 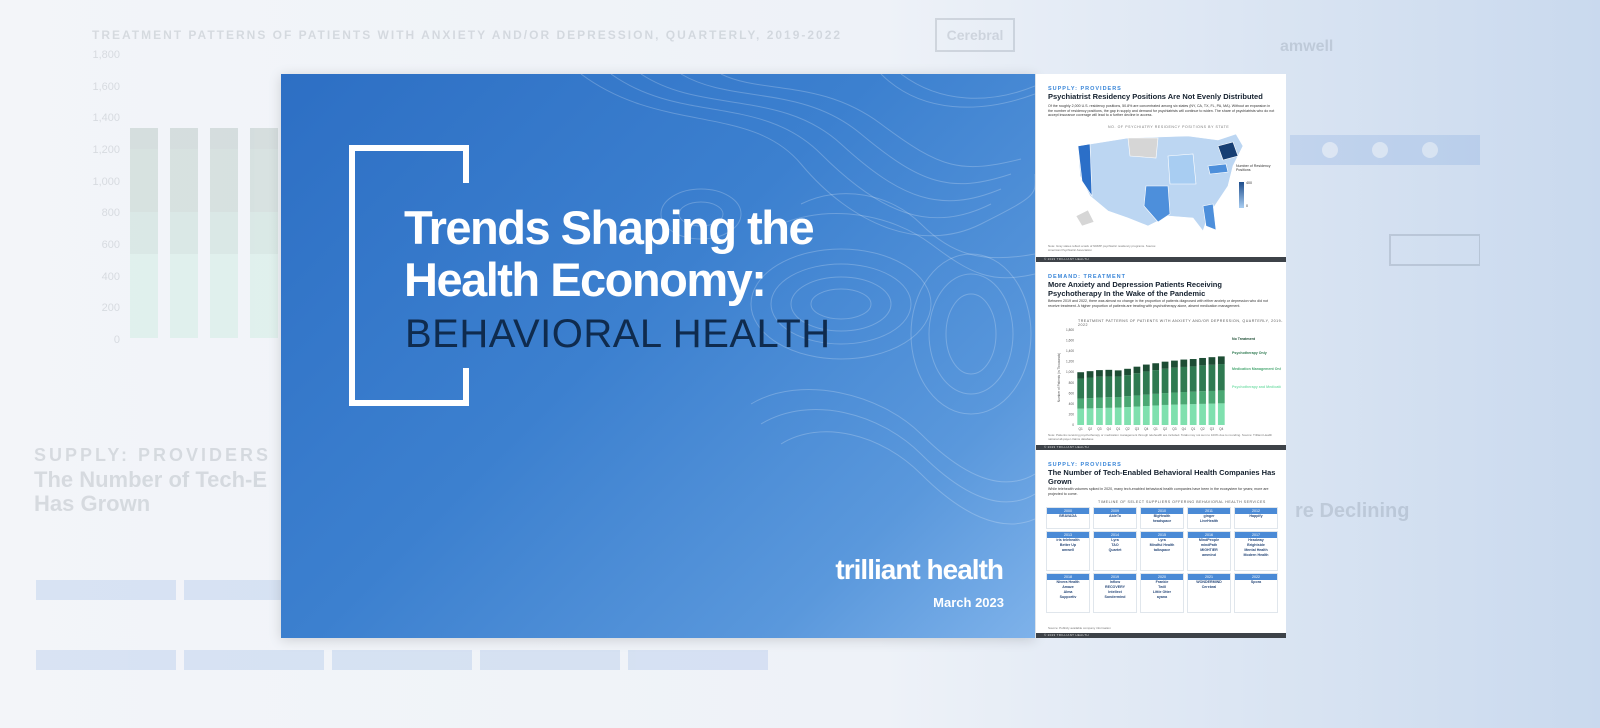 I want to click on company-logo: MindPeople, so click(x=1209, y=540).